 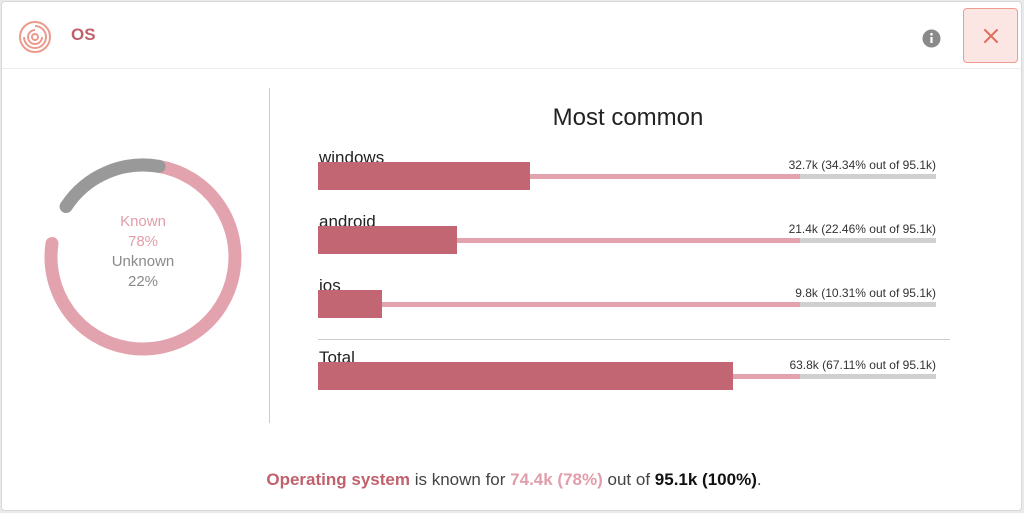 I want to click on summary-known: 74.4k (78%), so click(x=556, y=479).